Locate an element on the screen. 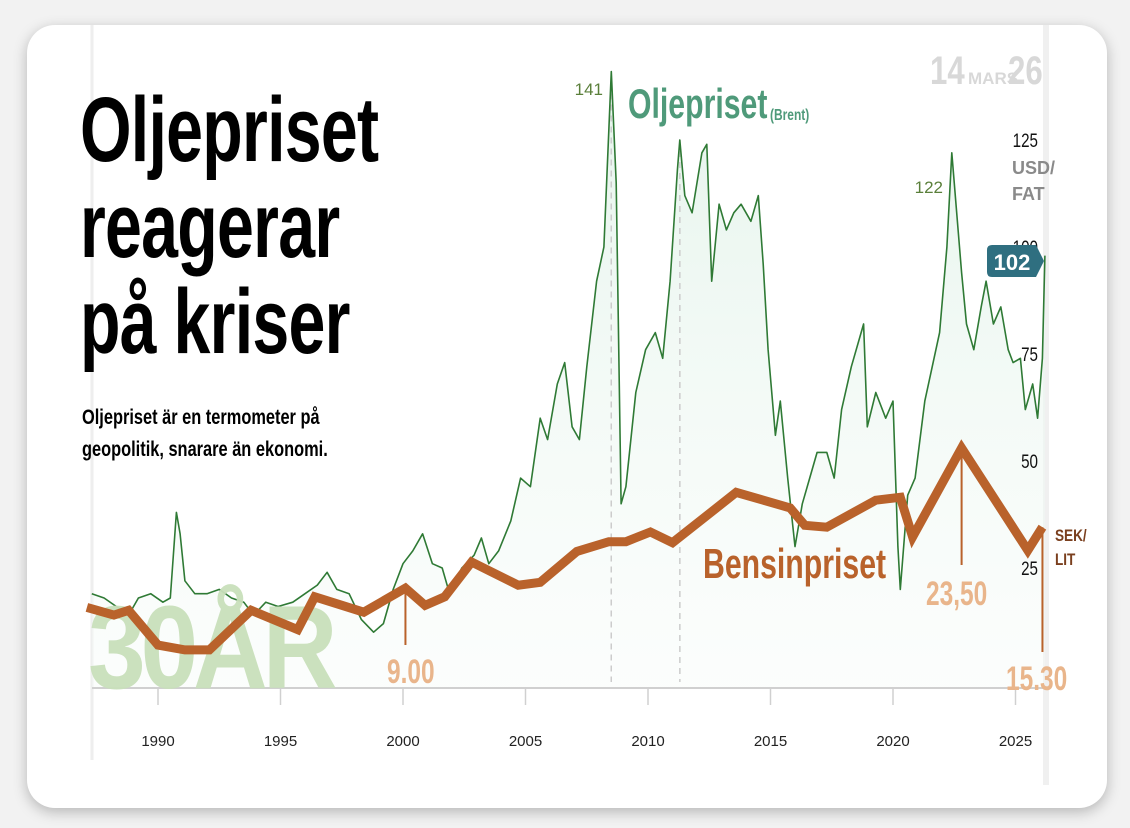 The image size is (1130, 828). date-month: MARS is located at coordinates (993, 78).